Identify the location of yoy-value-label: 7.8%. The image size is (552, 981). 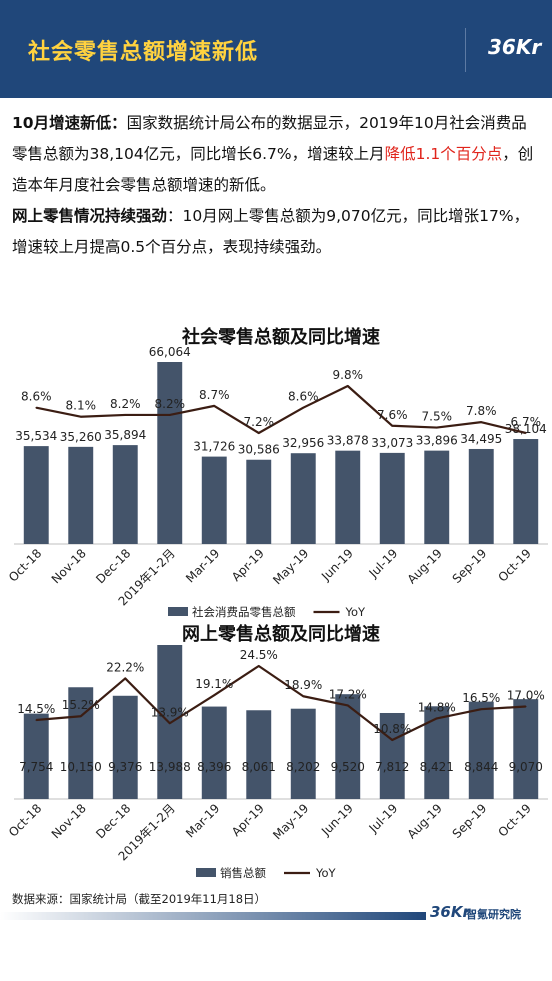
(481, 411).